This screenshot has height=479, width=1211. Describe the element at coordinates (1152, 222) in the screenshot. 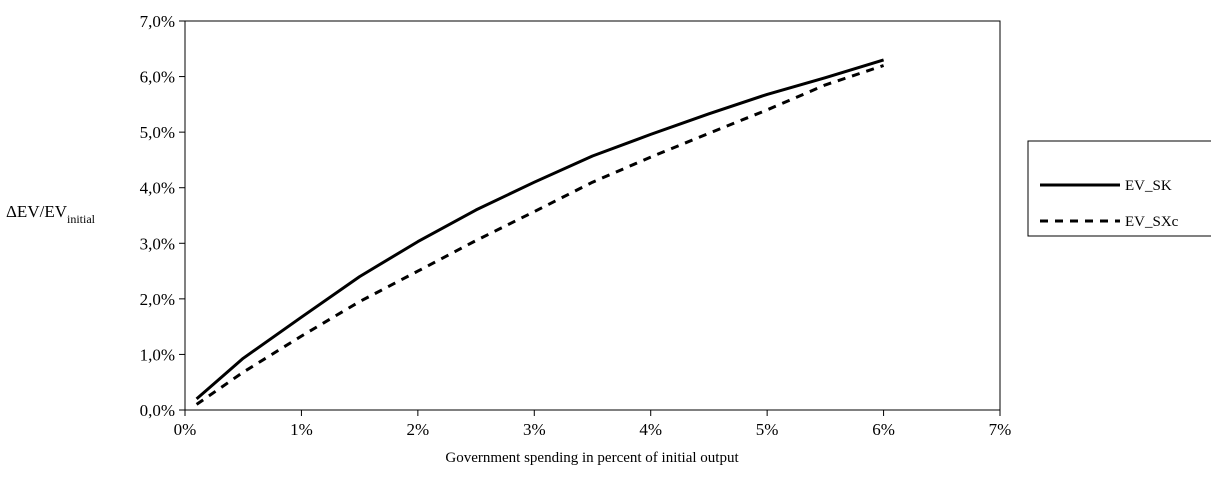

I see `legend-label-ev-sxc: EV_SXc` at that location.